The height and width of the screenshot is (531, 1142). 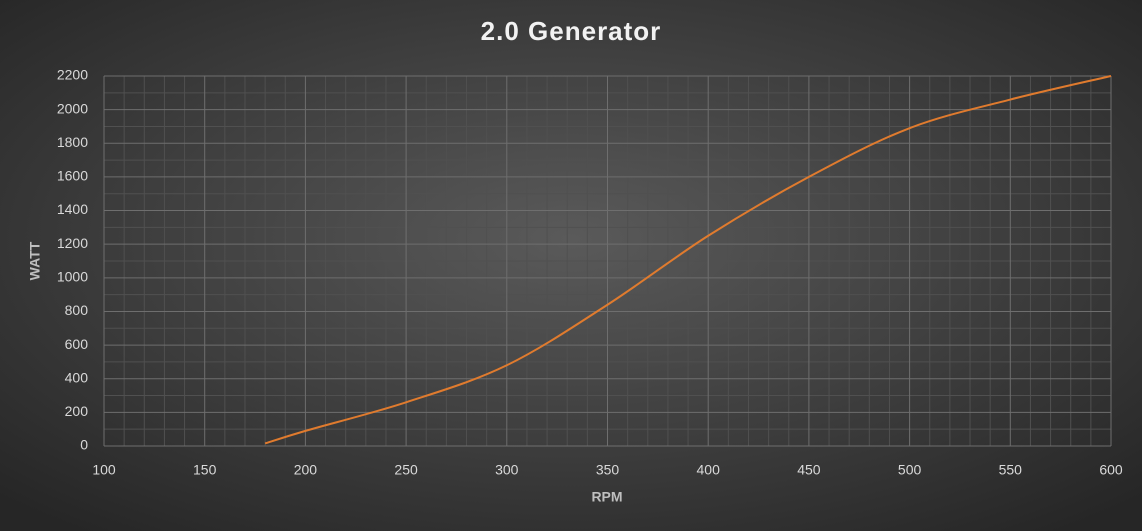 I want to click on y-tick-label: 400, so click(x=77, y=377).